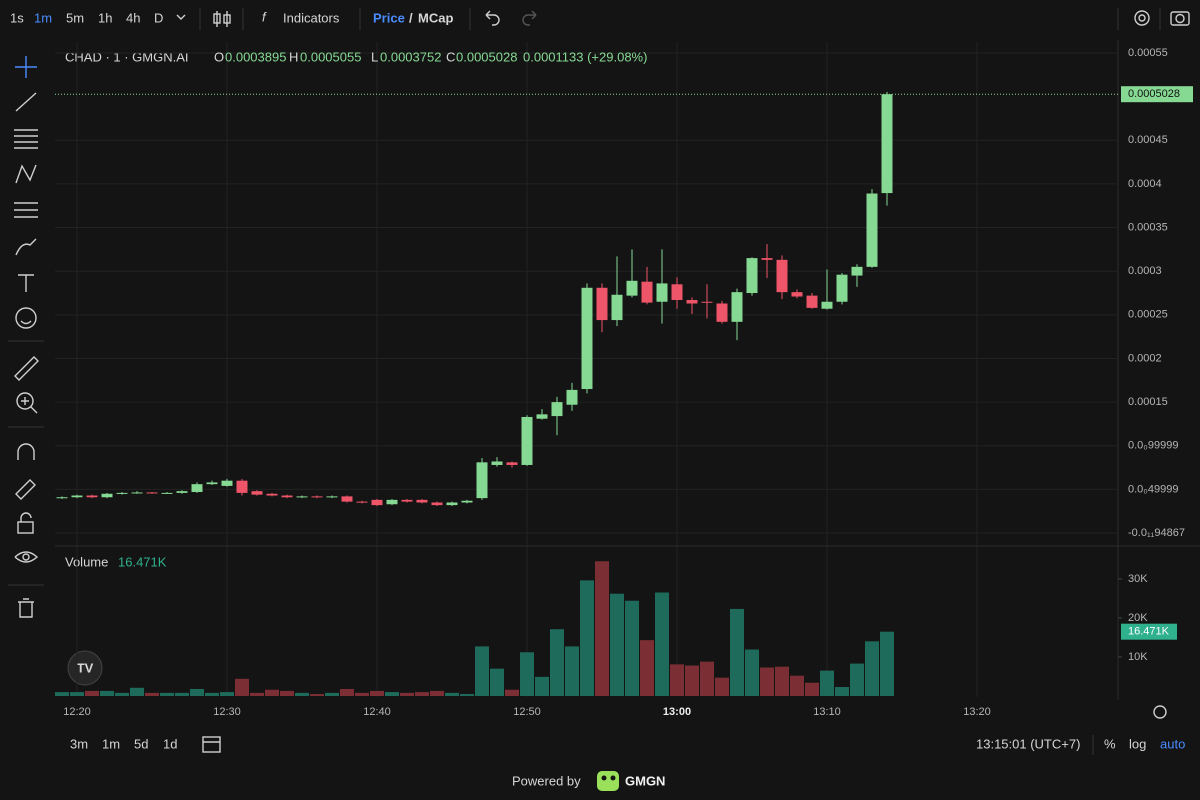 The image size is (1200, 800). Describe the element at coordinates (26, 608) in the screenshot. I see `delete-tool` at that location.